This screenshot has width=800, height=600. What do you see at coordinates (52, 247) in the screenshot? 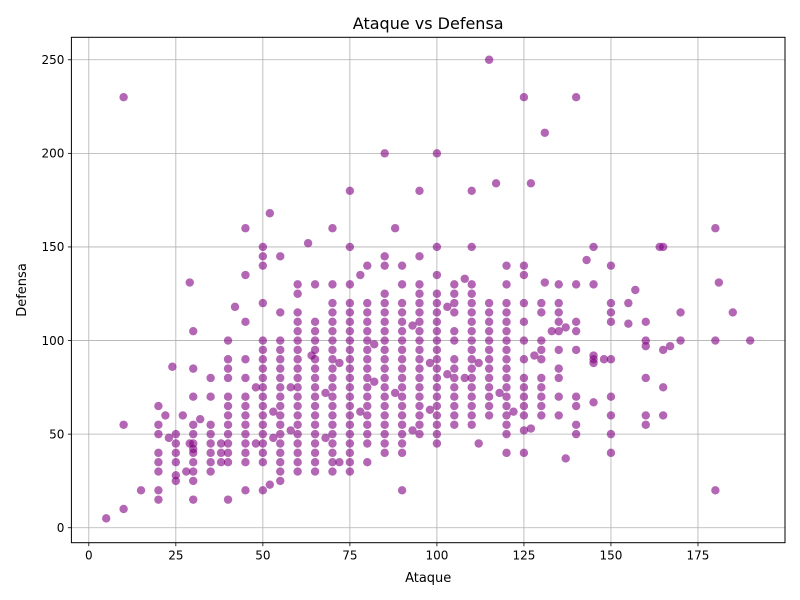
I see `y-tick-label: 150` at bounding box center [52, 247].